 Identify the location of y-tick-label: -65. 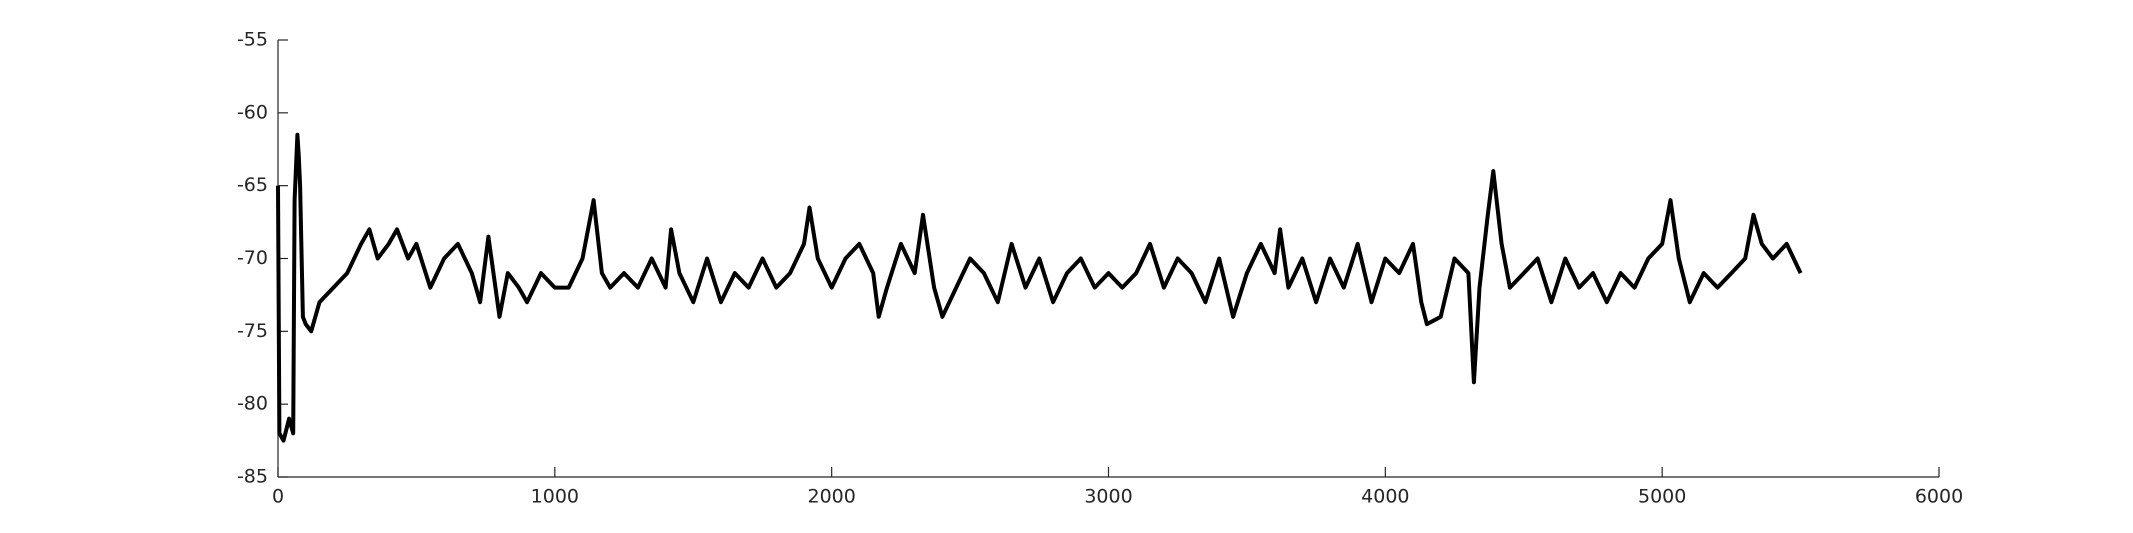
(252, 185).